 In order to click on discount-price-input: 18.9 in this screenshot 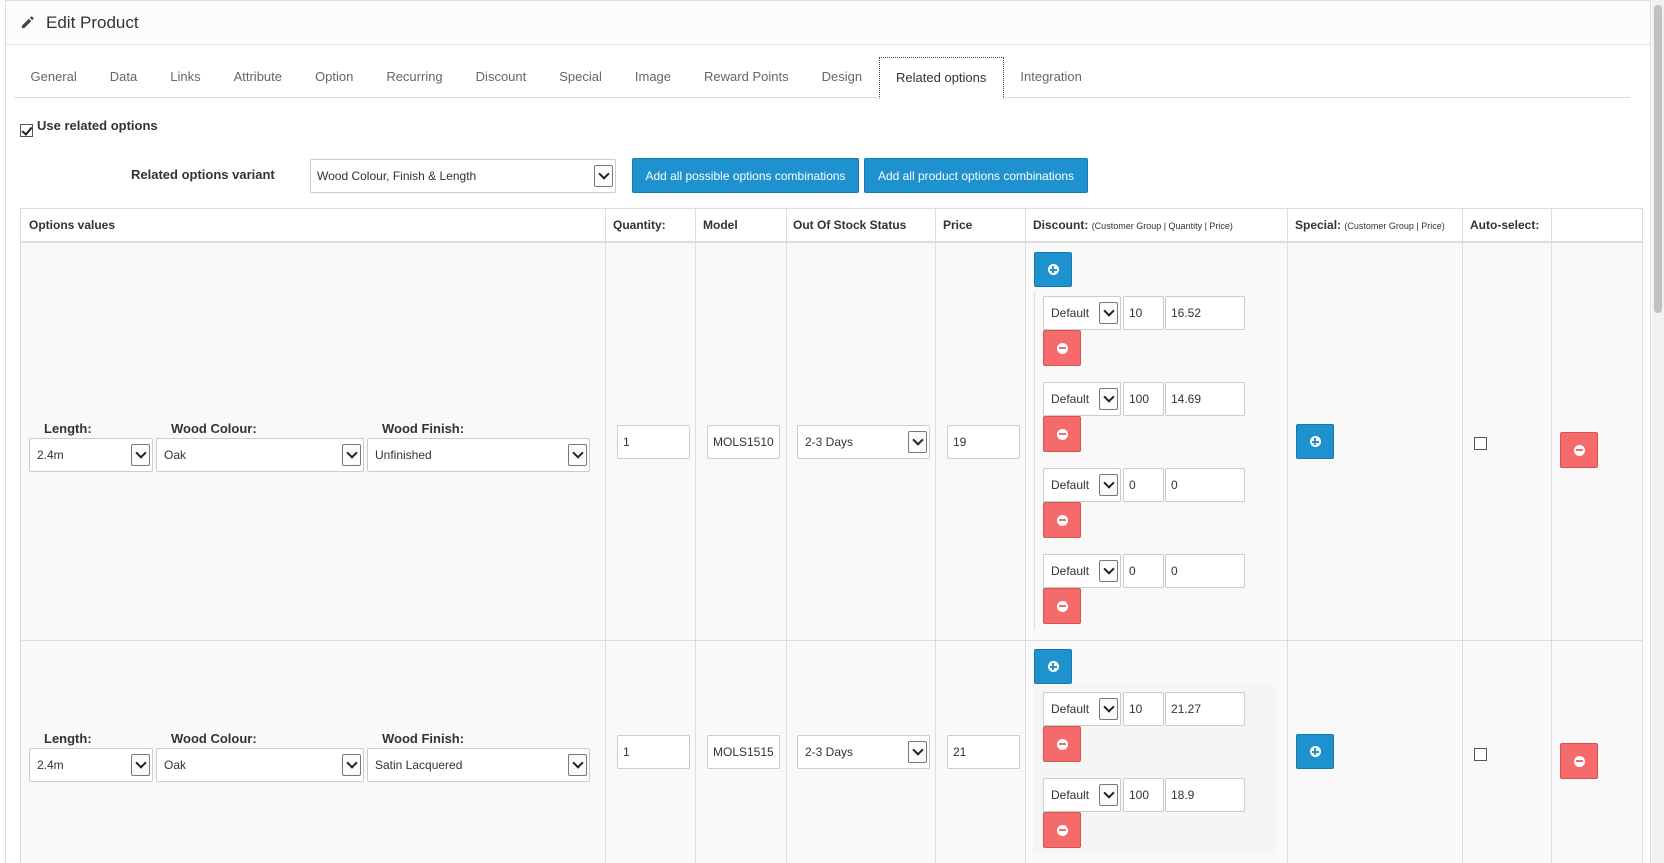, I will do `click(1205, 795)`.